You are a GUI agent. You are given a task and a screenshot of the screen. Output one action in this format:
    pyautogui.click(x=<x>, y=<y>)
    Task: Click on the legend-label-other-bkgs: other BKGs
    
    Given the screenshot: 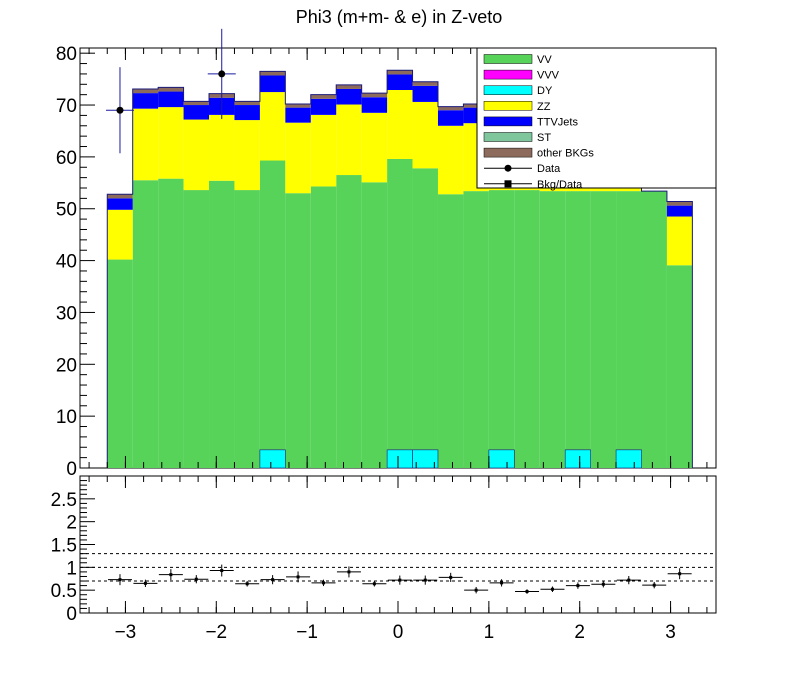 What is the action you would take?
    pyautogui.click(x=565, y=154)
    